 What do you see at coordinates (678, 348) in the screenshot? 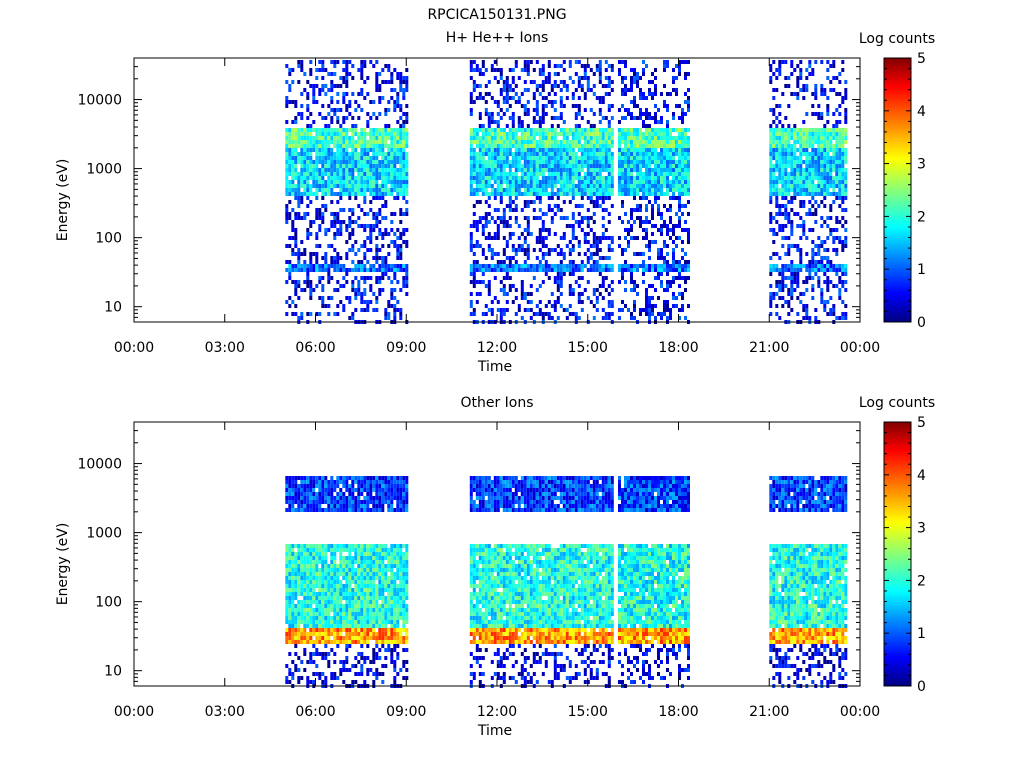
I see `x-tick-label: 18:00` at bounding box center [678, 348].